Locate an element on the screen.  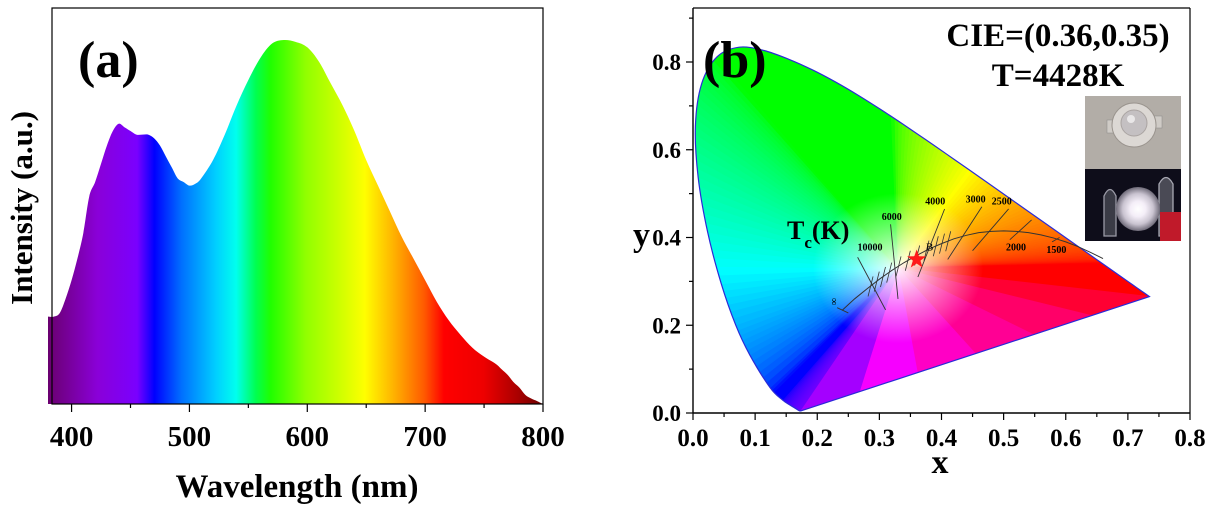
x-tick-label-b: 0.0 is located at coordinates (692, 438).